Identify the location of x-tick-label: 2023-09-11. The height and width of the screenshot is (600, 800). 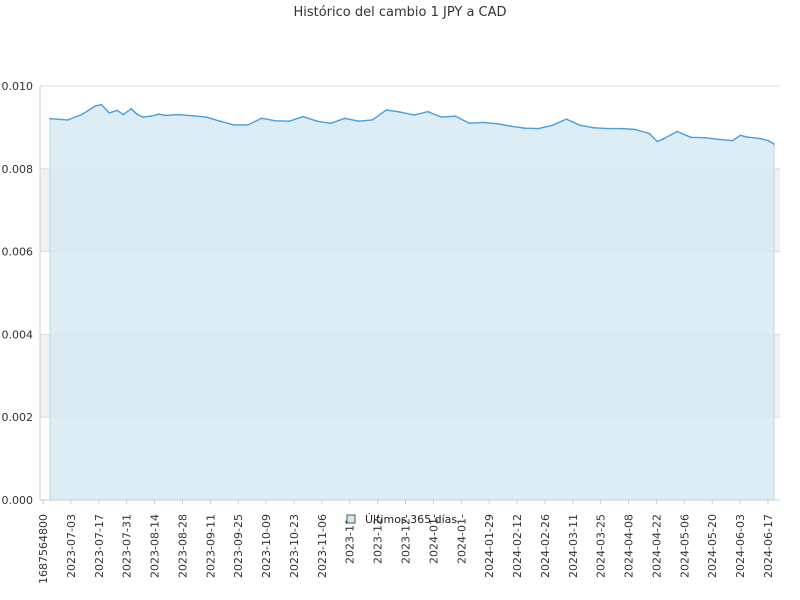
(210, 546).